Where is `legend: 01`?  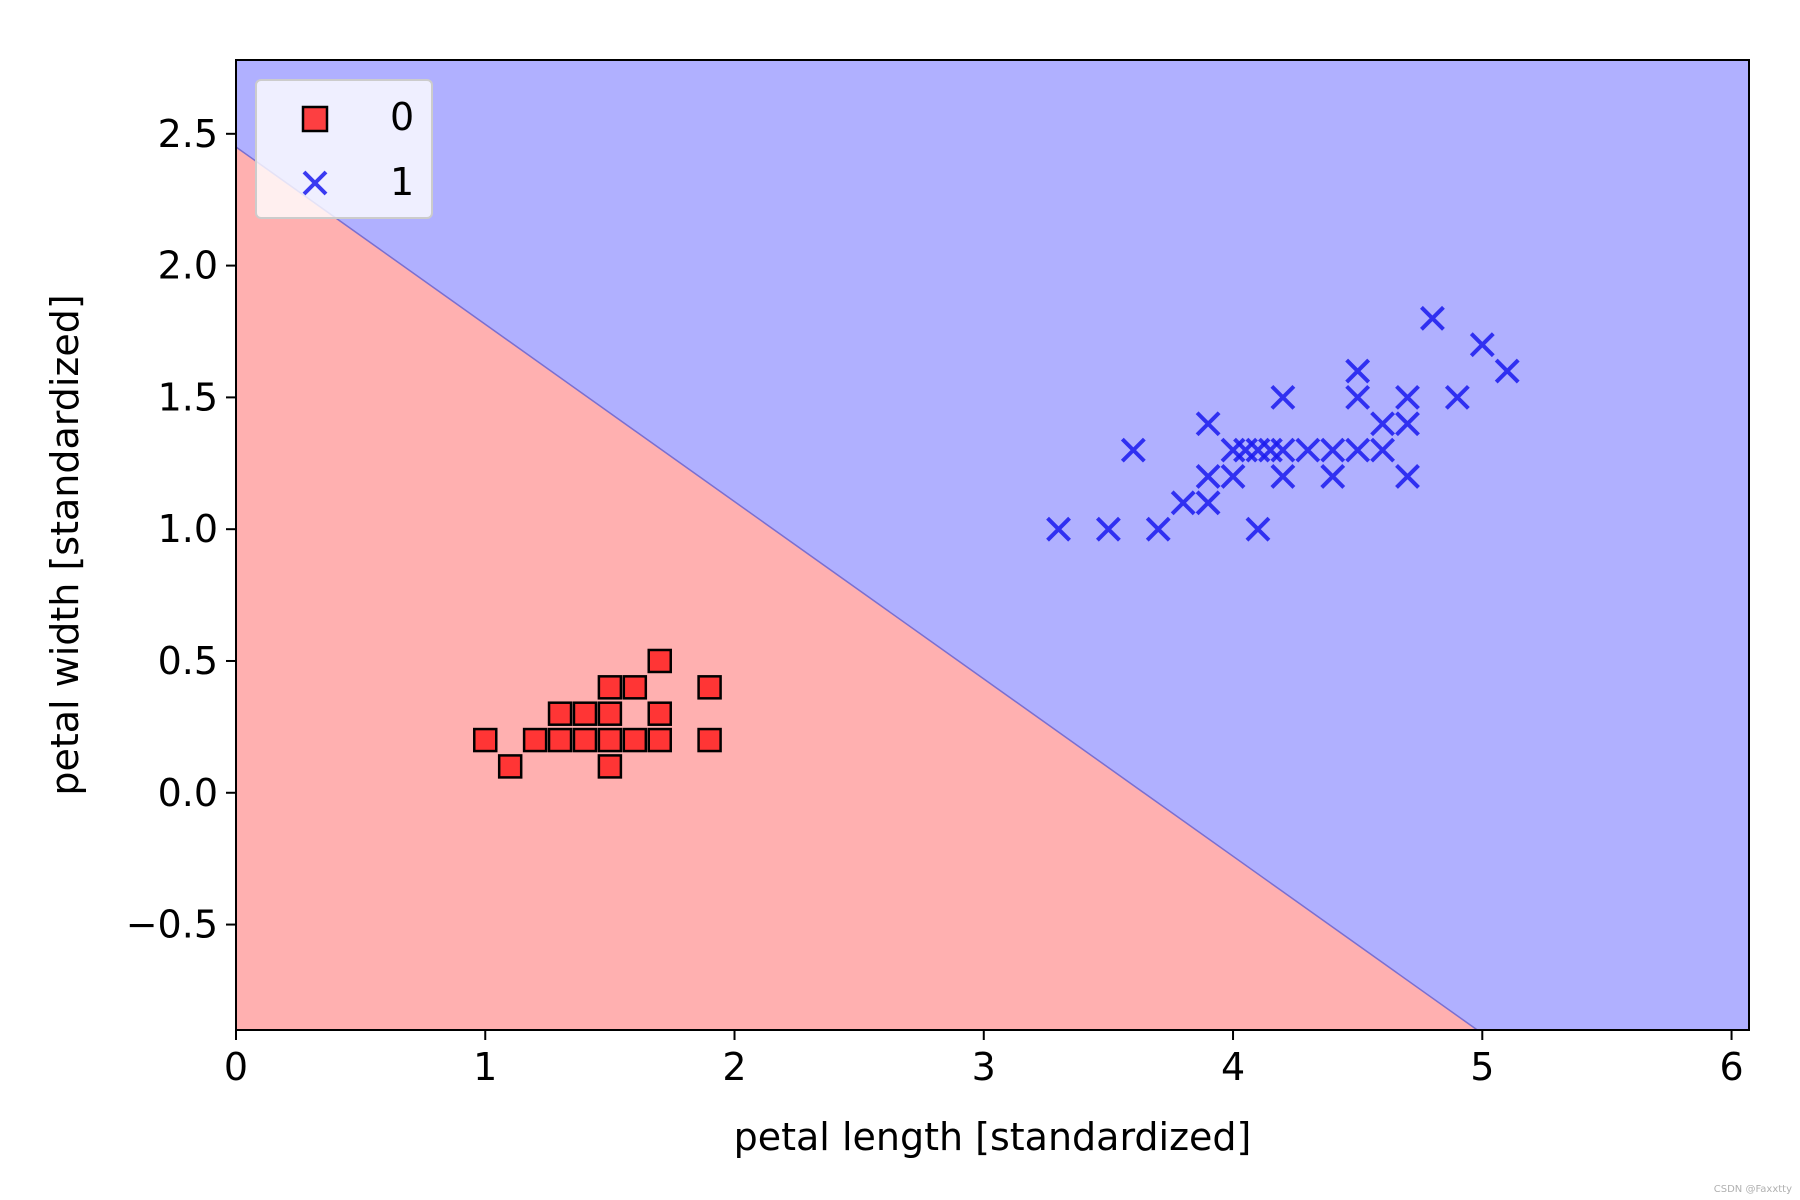 legend: 01 is located at coordinates (344, 149).